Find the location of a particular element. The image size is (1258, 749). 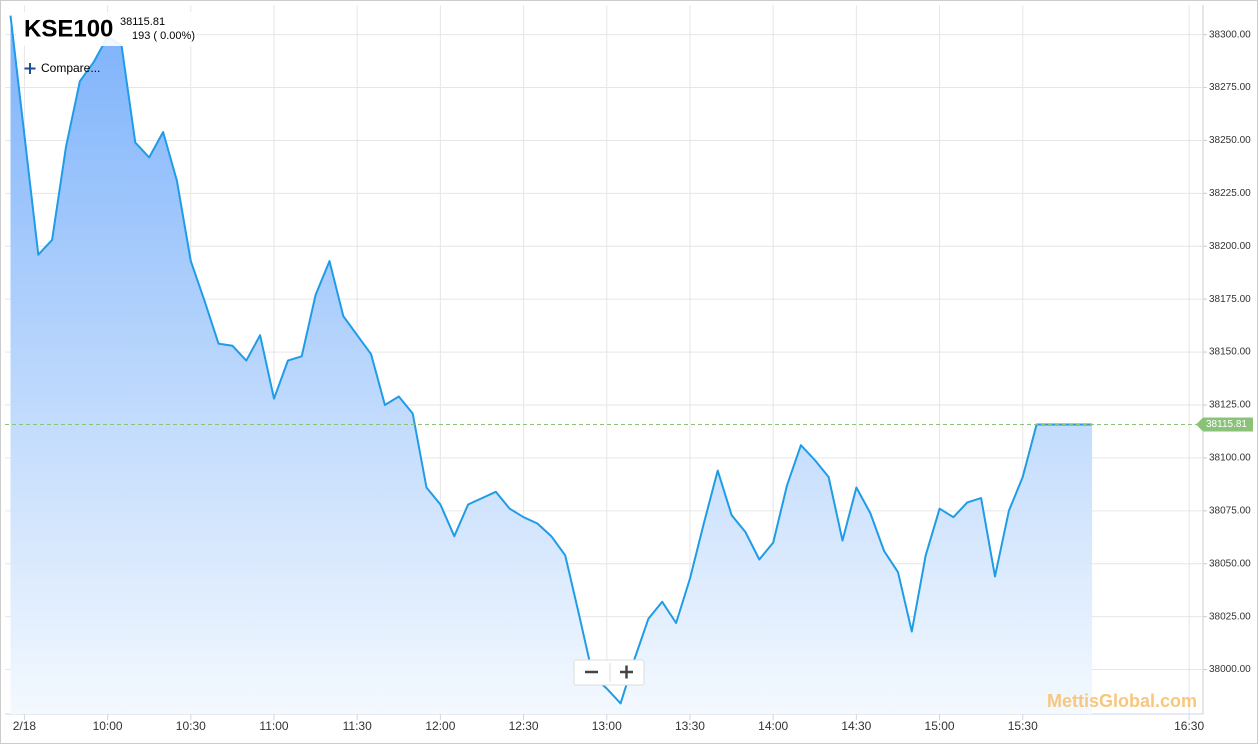

y-tick-label: 38175.00 is located at coordinates (1230, 299).